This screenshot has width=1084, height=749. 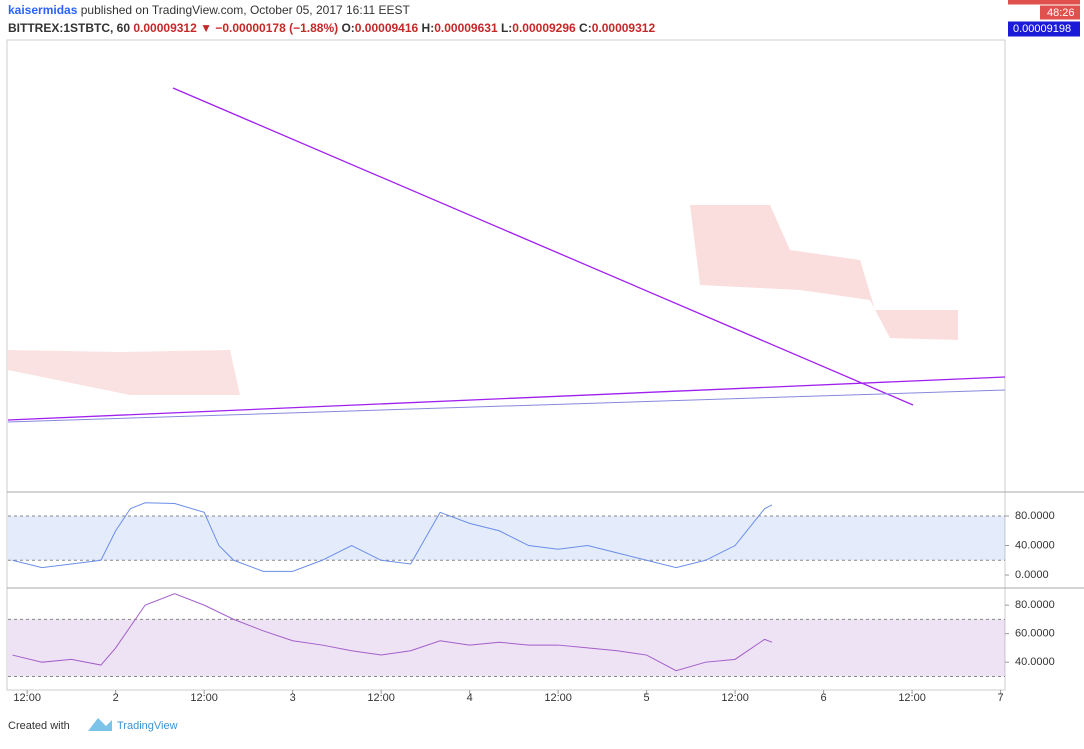 I want to click on o-label: O:, so click(x=347, y=28).